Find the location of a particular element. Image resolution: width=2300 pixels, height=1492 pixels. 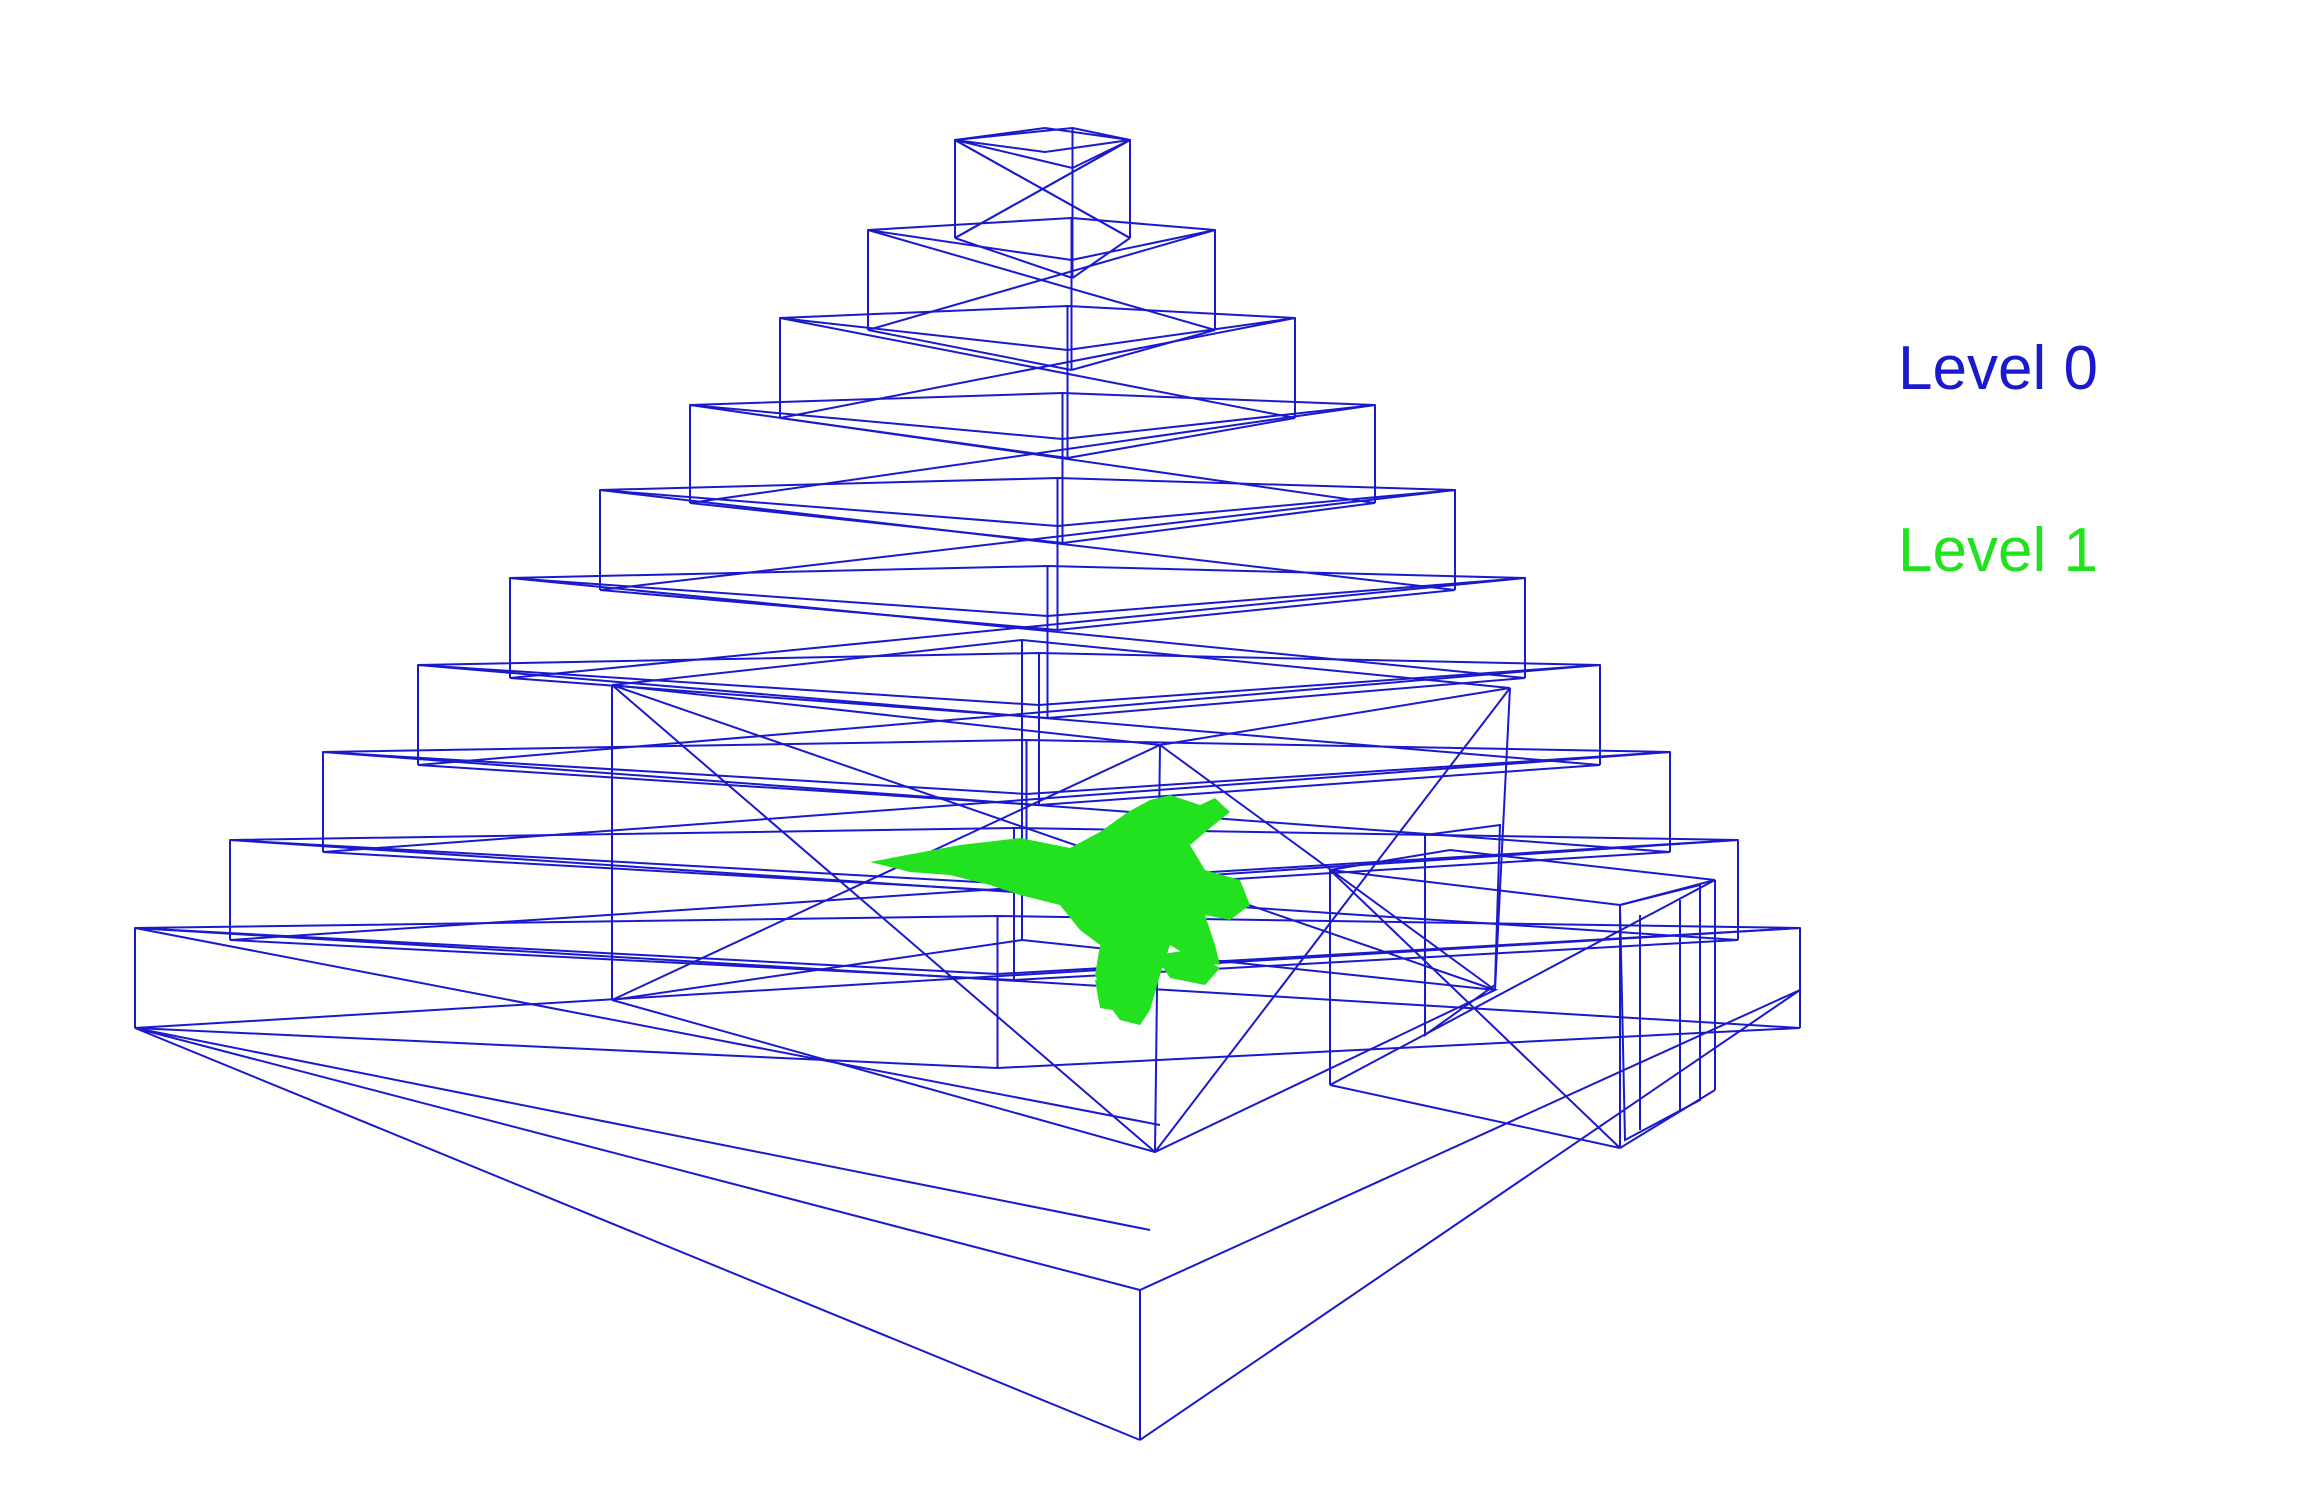

side-box-panel is located at coordinates (1463, 930).